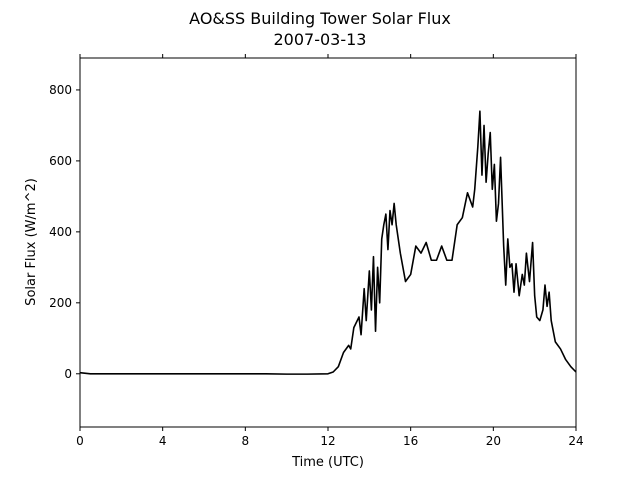 The image size is (640, 484). Describe the element at coordinates (80, 441) in the screenshot. I see `x-tick-label: 0` at that location.